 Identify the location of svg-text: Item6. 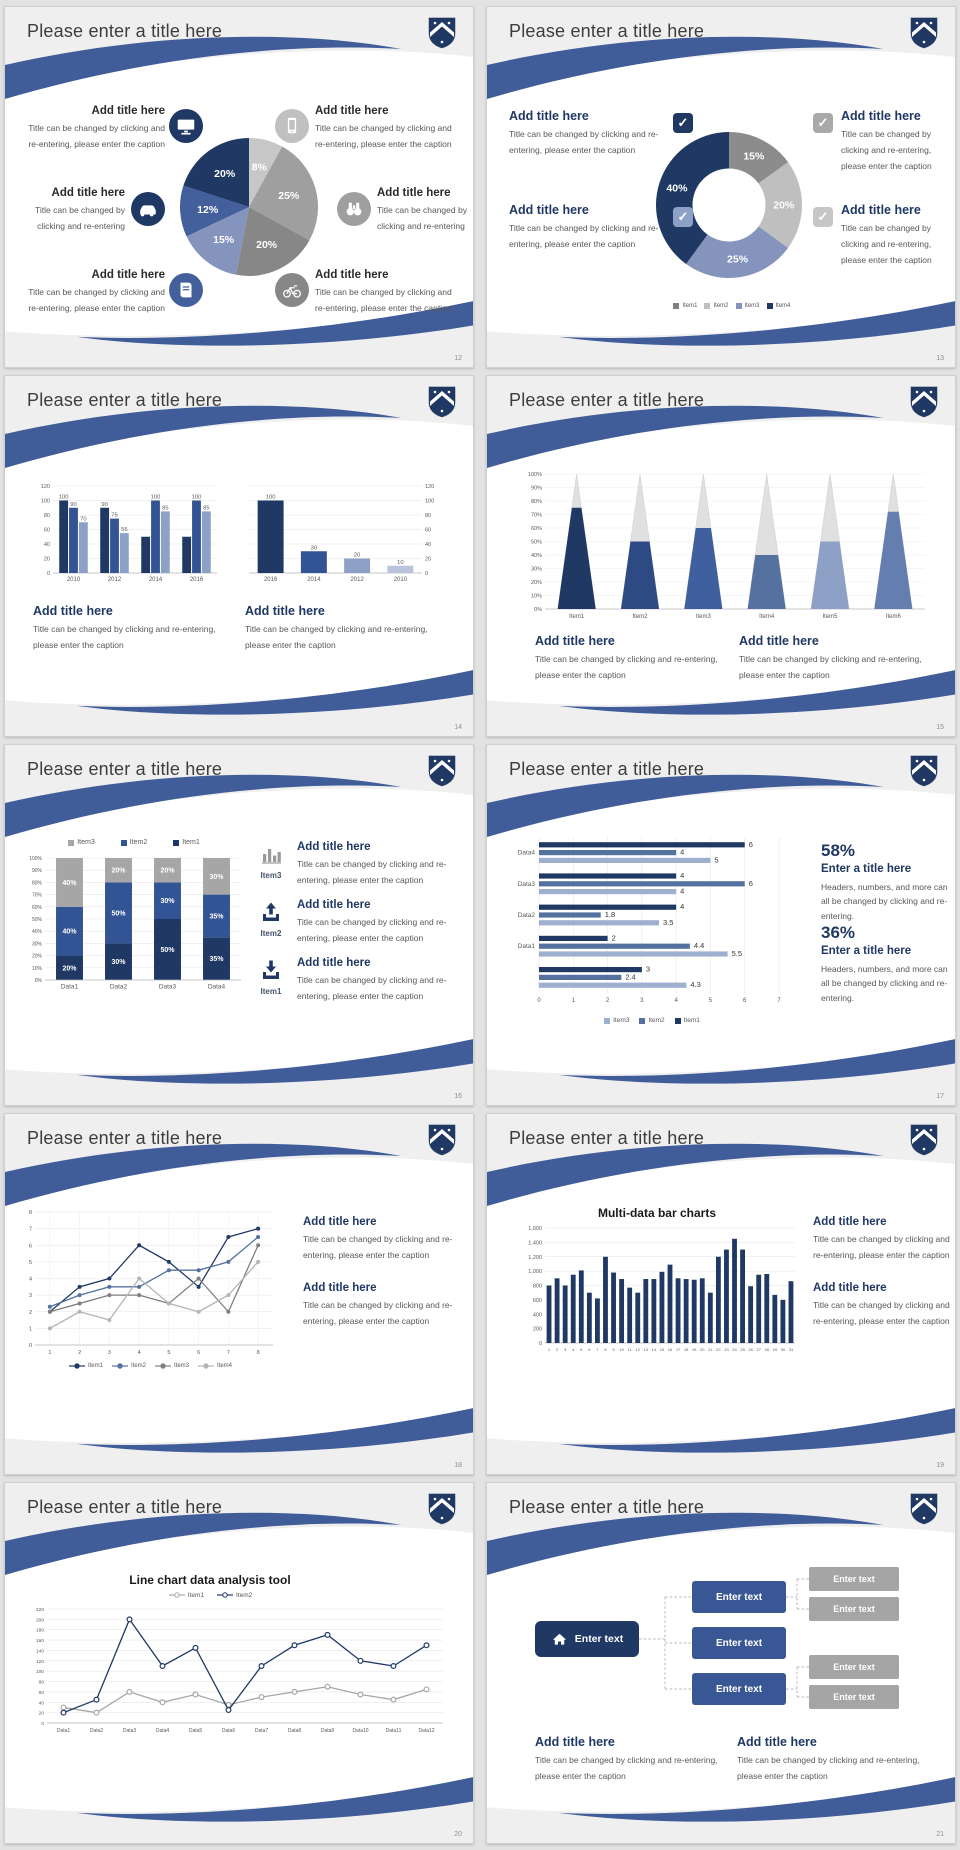
(894, 617).